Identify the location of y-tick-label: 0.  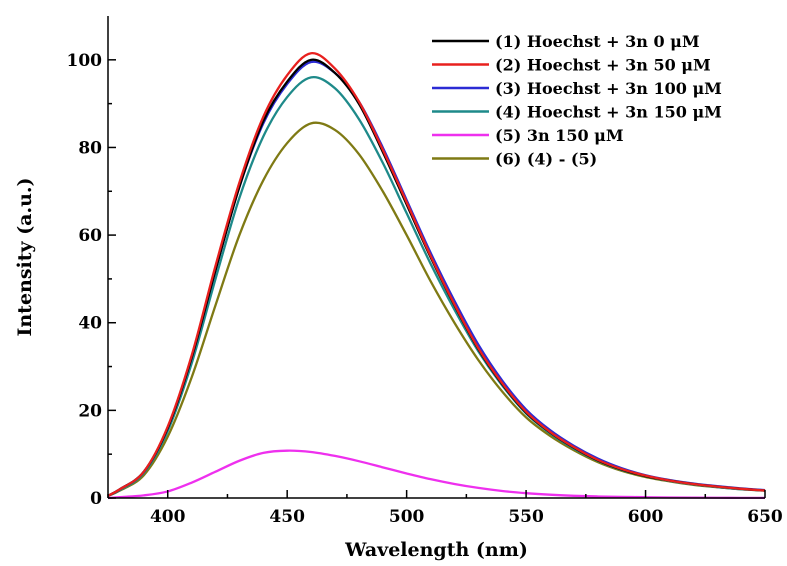
(96, 499).